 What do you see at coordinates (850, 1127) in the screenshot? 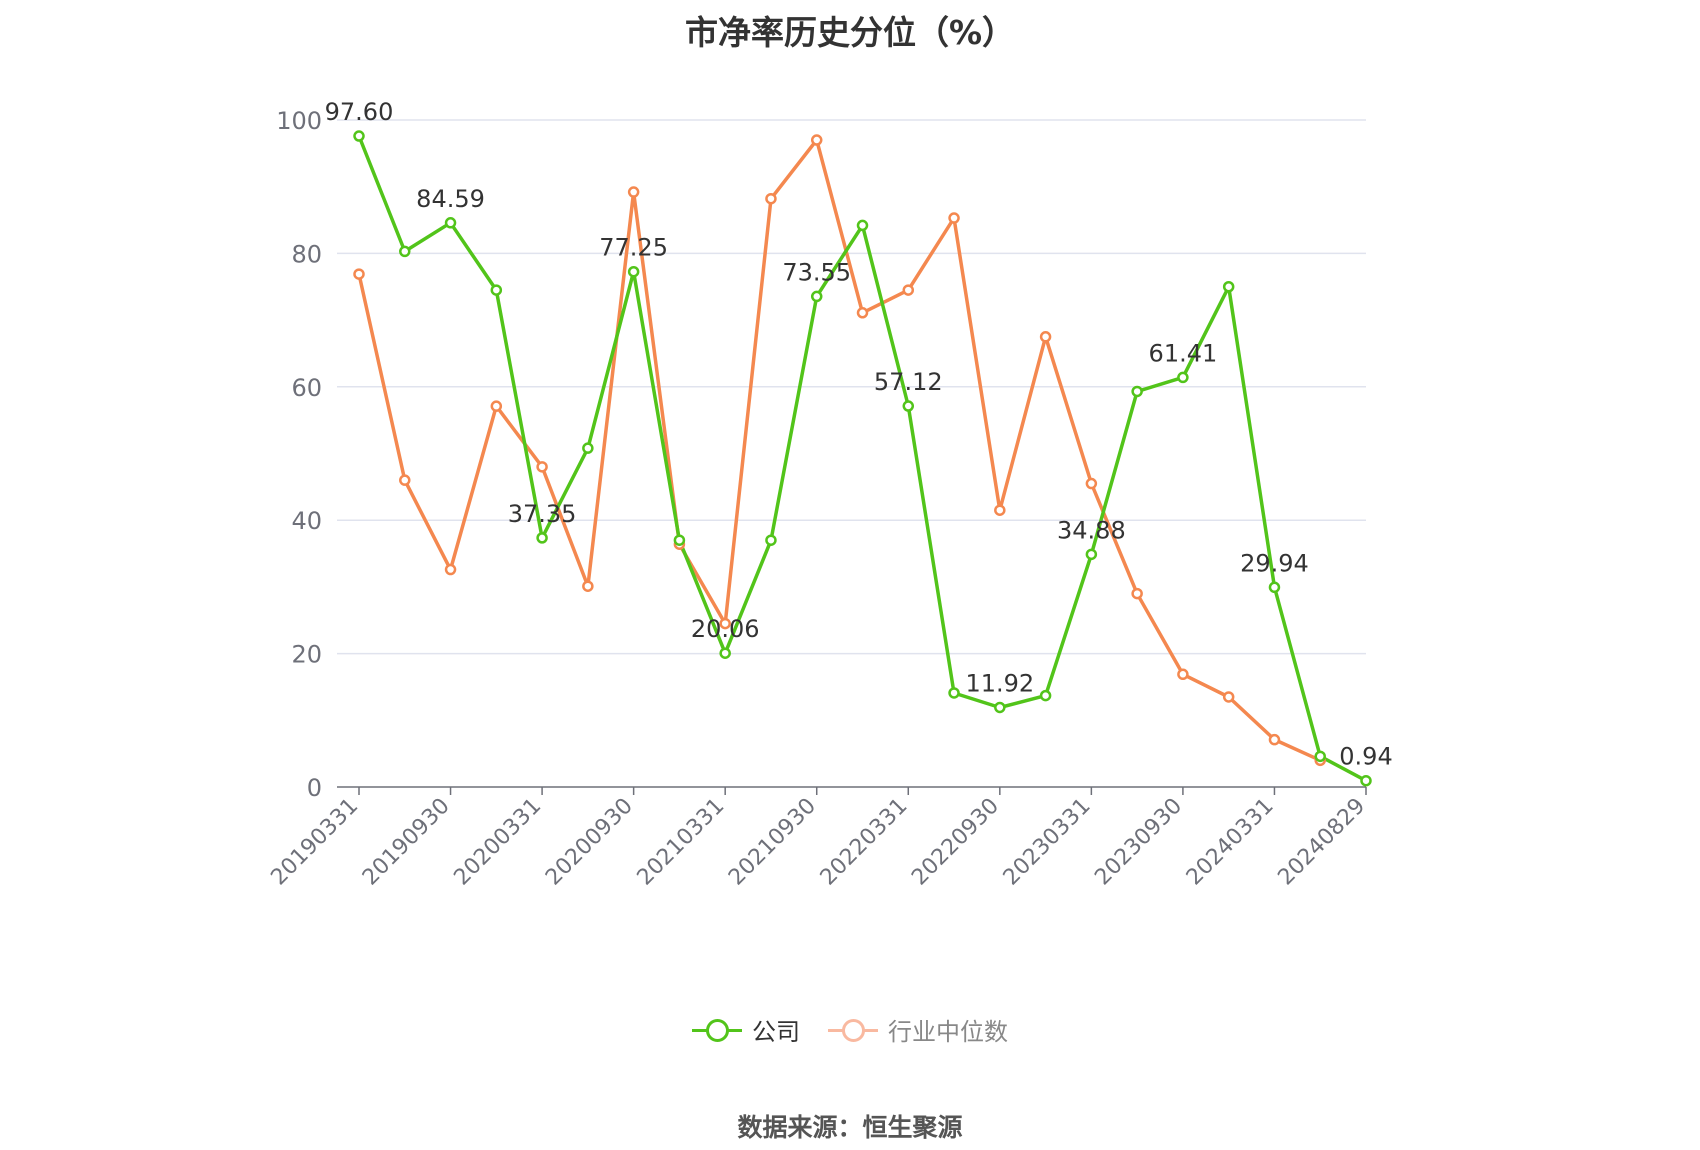
I see `data-source: 数据来源：恒生聚源` at bounding box center [850, 1127].